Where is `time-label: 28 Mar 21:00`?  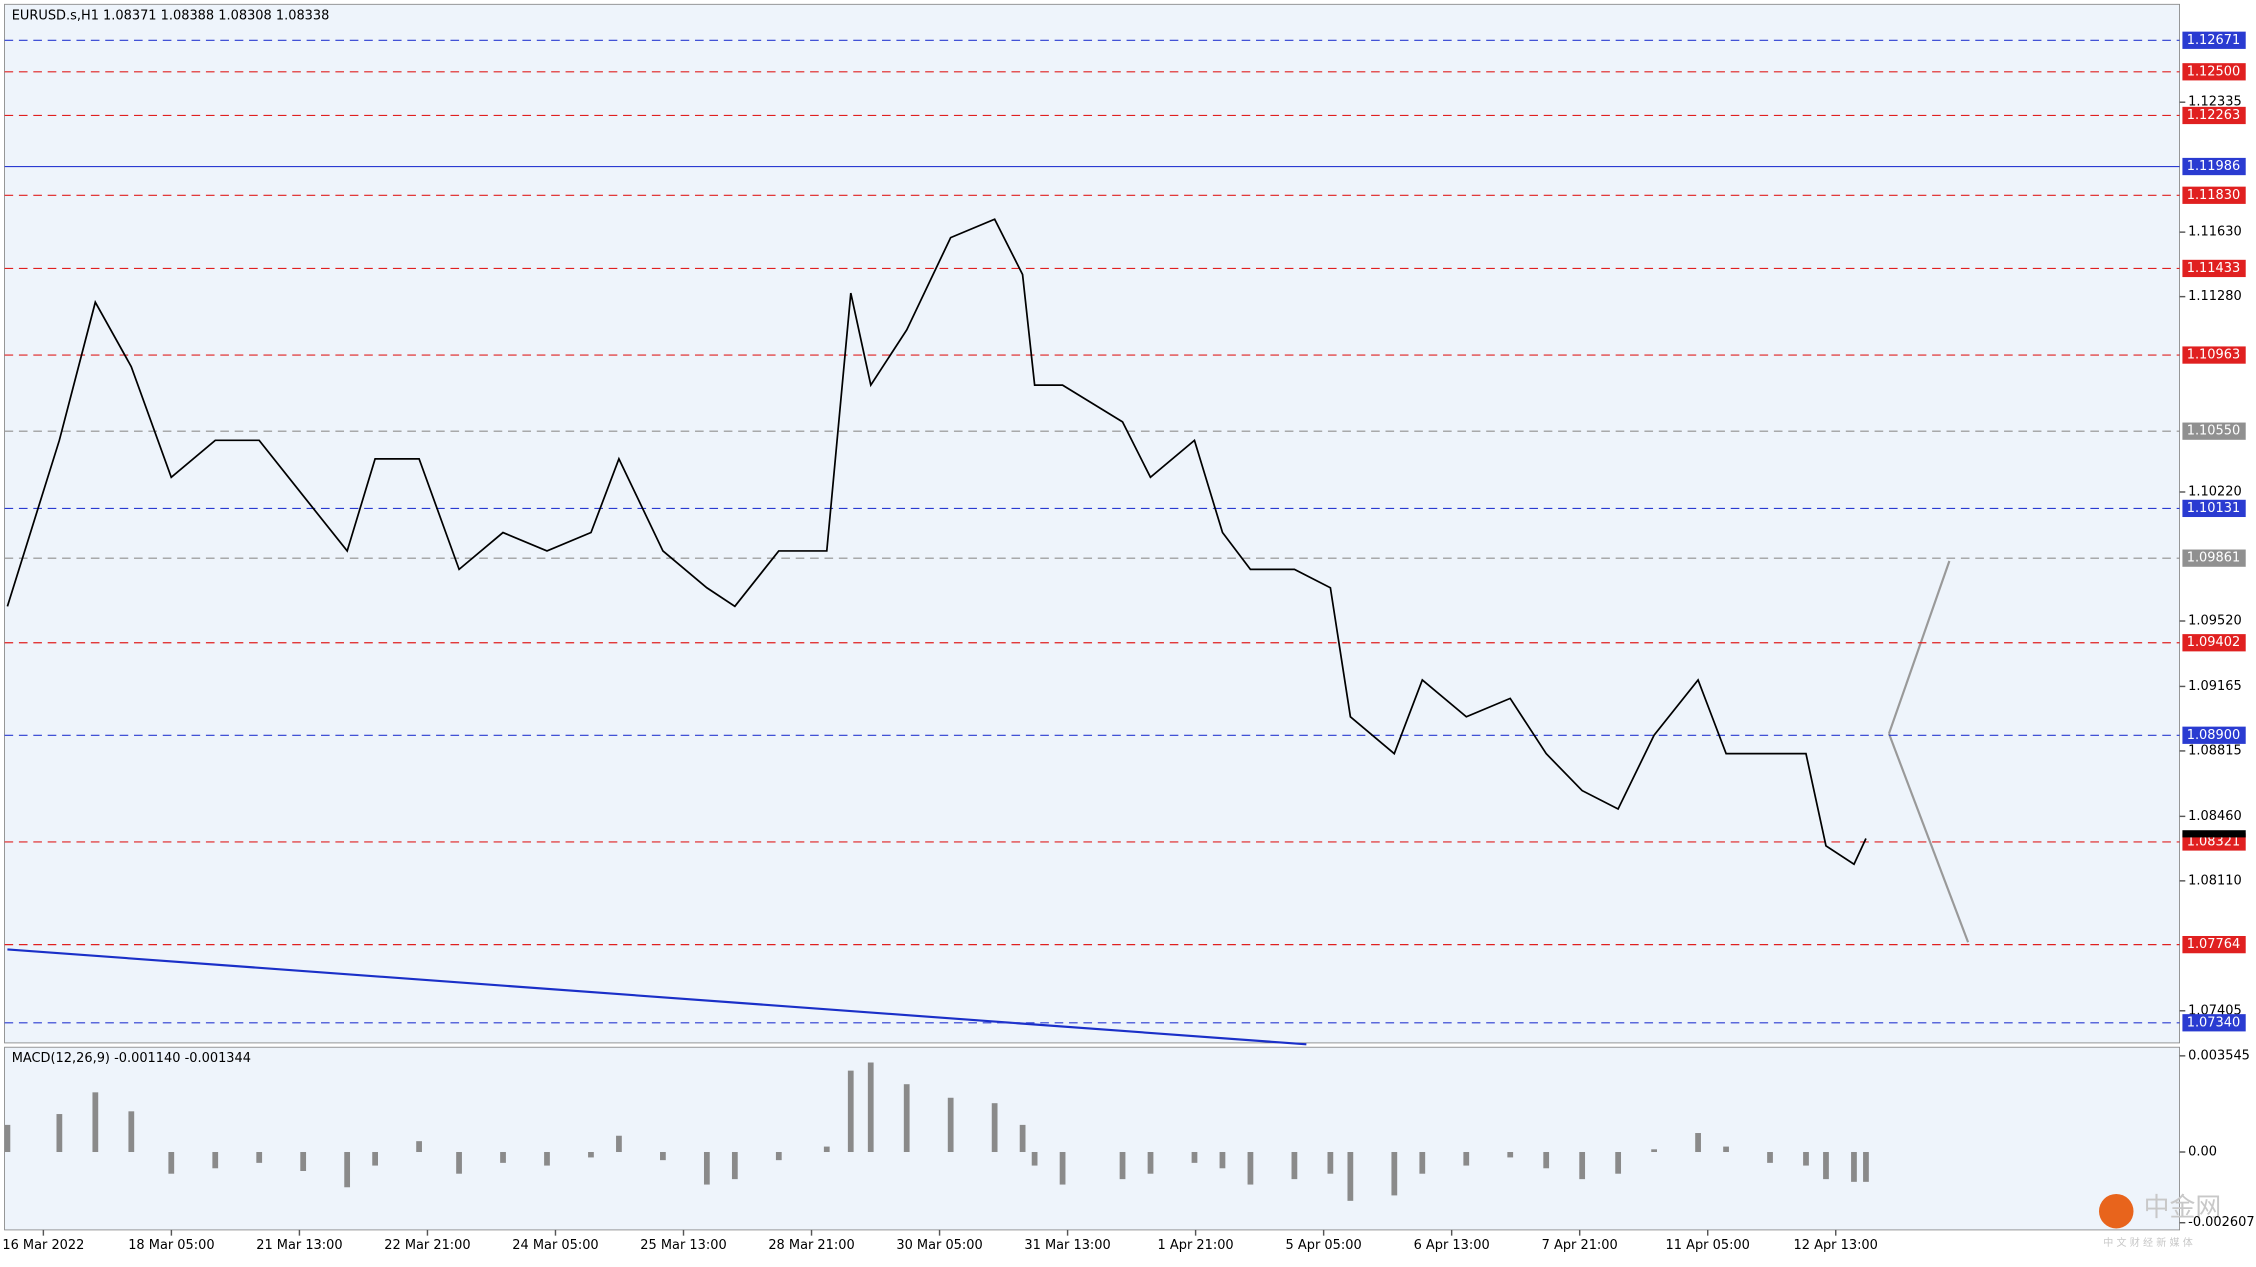
time-label: 28 Mar 21:00 is located at coordinates (811, 1245).